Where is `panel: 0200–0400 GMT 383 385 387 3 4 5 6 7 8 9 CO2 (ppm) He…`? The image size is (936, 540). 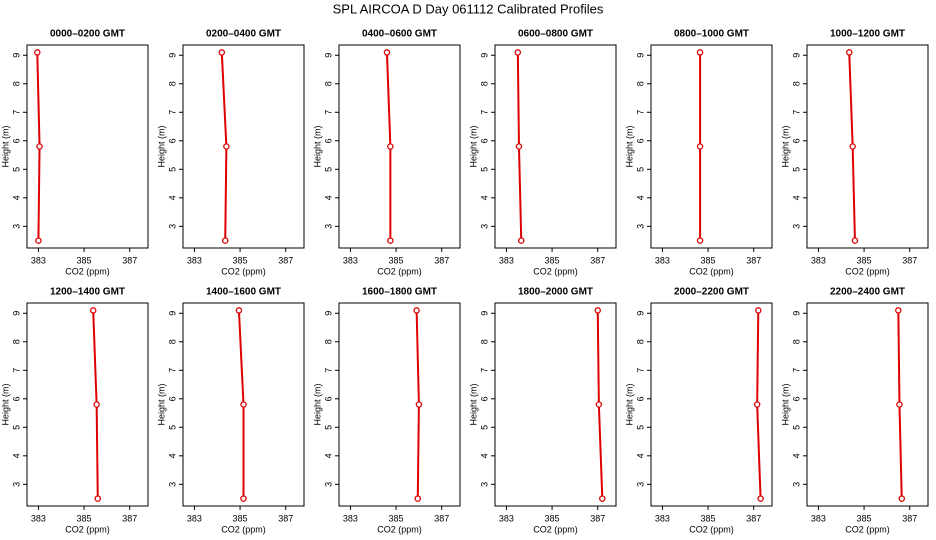
panel: 0200–0400 GMT 383 385 387 3 4 5 6 7 8 9 CO2 (ppm) He… is located at coordinates (230, 152).